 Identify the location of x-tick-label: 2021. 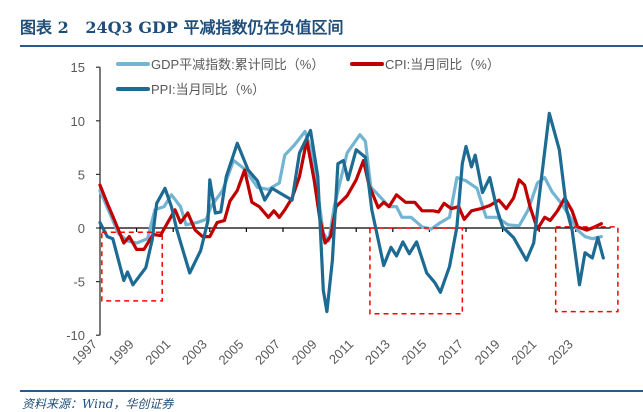
(523, 352).